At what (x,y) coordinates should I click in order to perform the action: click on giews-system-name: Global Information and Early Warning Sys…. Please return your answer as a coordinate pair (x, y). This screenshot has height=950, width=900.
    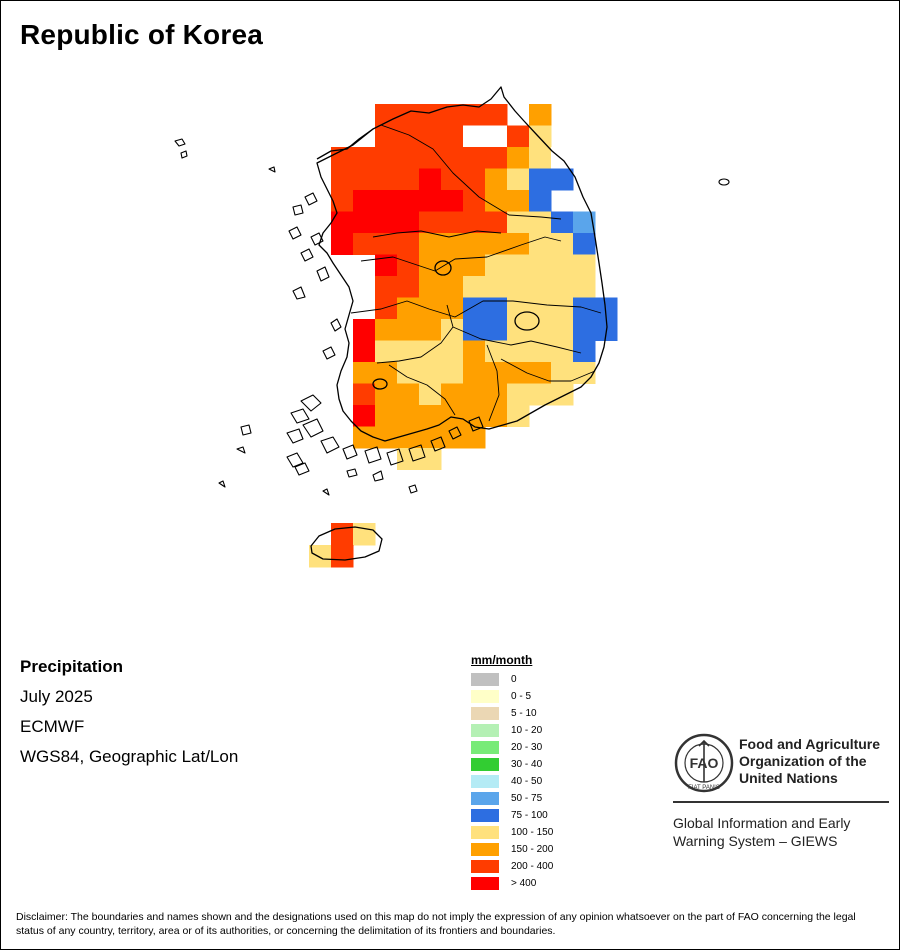
    Looking at the image, I should click on (762, 832).